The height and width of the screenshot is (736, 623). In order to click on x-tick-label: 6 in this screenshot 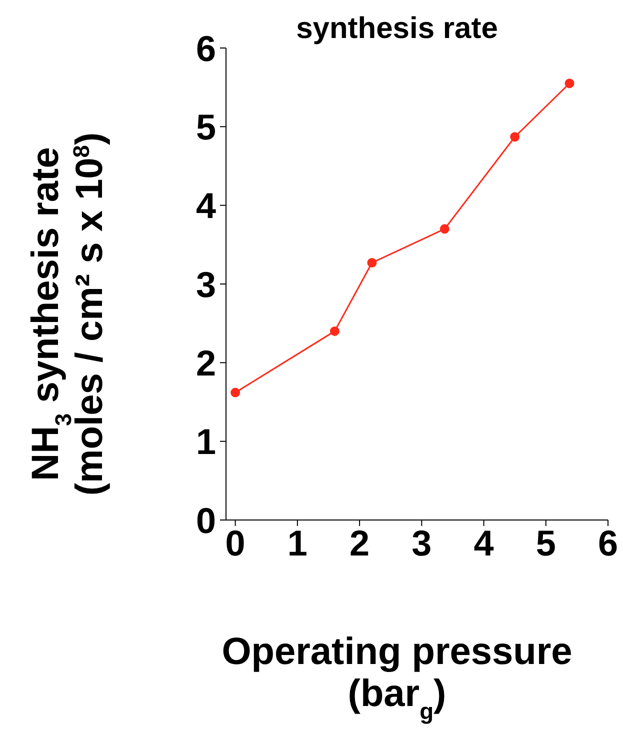, I will do `click(608, 543)`.